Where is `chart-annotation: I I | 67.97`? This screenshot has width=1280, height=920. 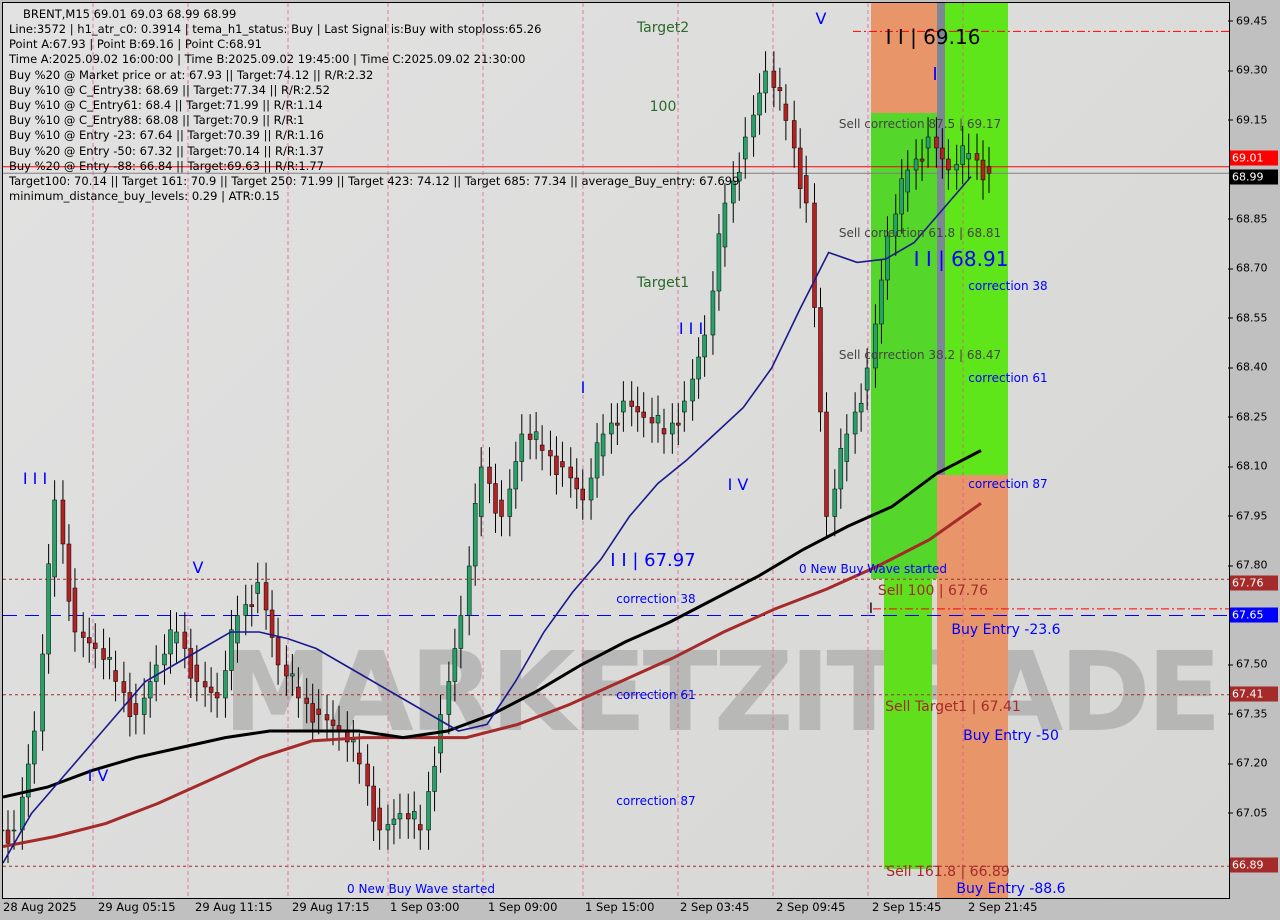
chart-annotation: I I | 67.97 is located at coordinates (653, 560).